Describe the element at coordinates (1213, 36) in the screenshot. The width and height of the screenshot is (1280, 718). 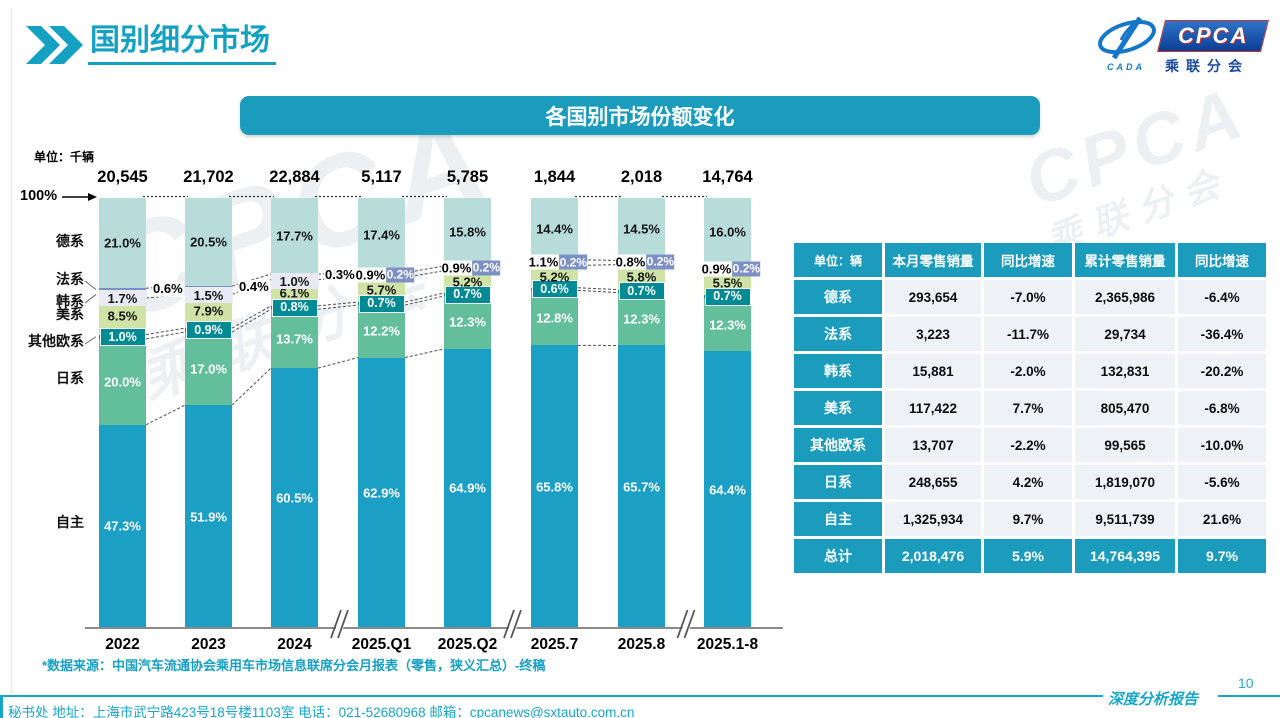
I see `cpca-band: CPCA` at that location.